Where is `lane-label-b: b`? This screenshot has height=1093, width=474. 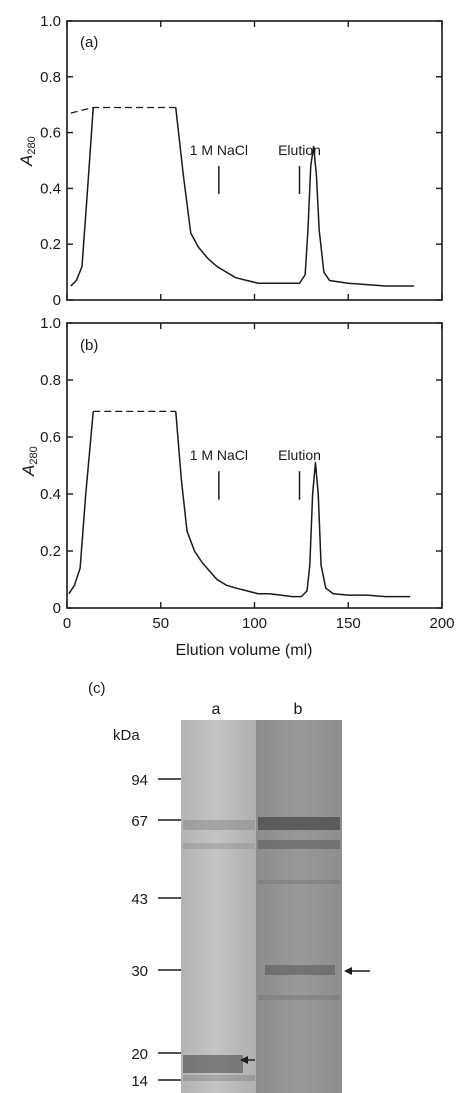
lane-label-b: b is located at coordinates (298, 709).